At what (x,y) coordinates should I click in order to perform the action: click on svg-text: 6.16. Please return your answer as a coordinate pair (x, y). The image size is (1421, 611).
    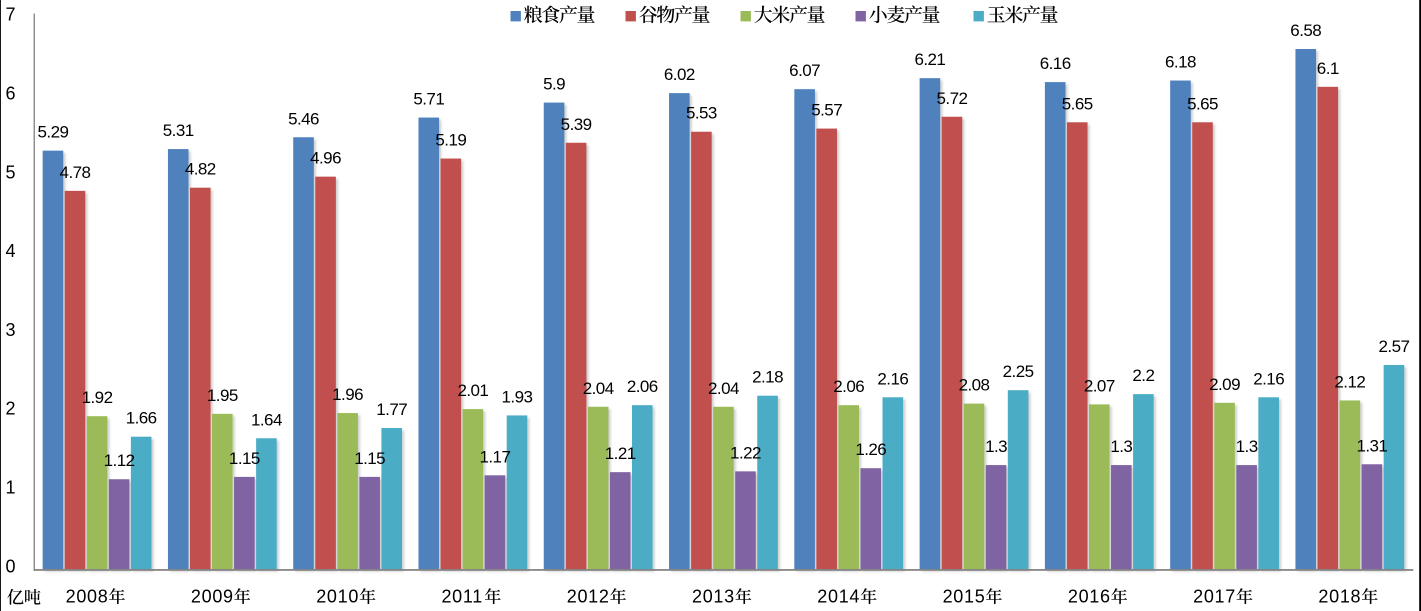
    Looking at the image, I should click on (1055, 63).